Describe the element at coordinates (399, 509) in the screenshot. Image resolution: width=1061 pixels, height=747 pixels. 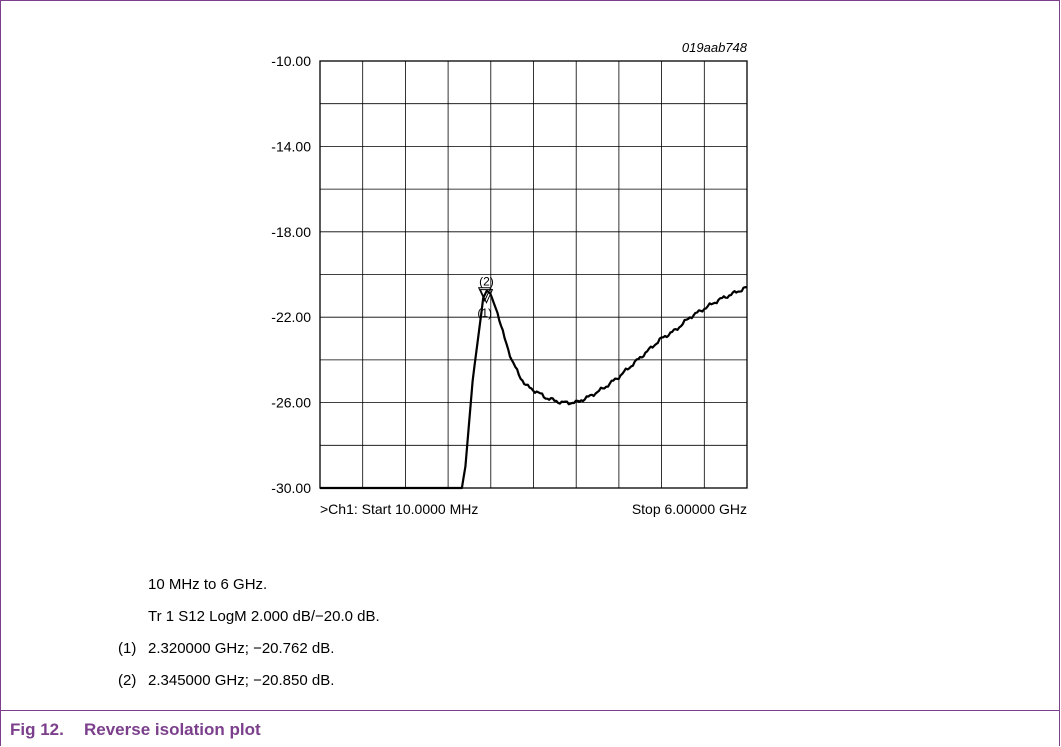
I see `start-frequency-label: >Ch1: Start 10.0000 MHz` at that location.